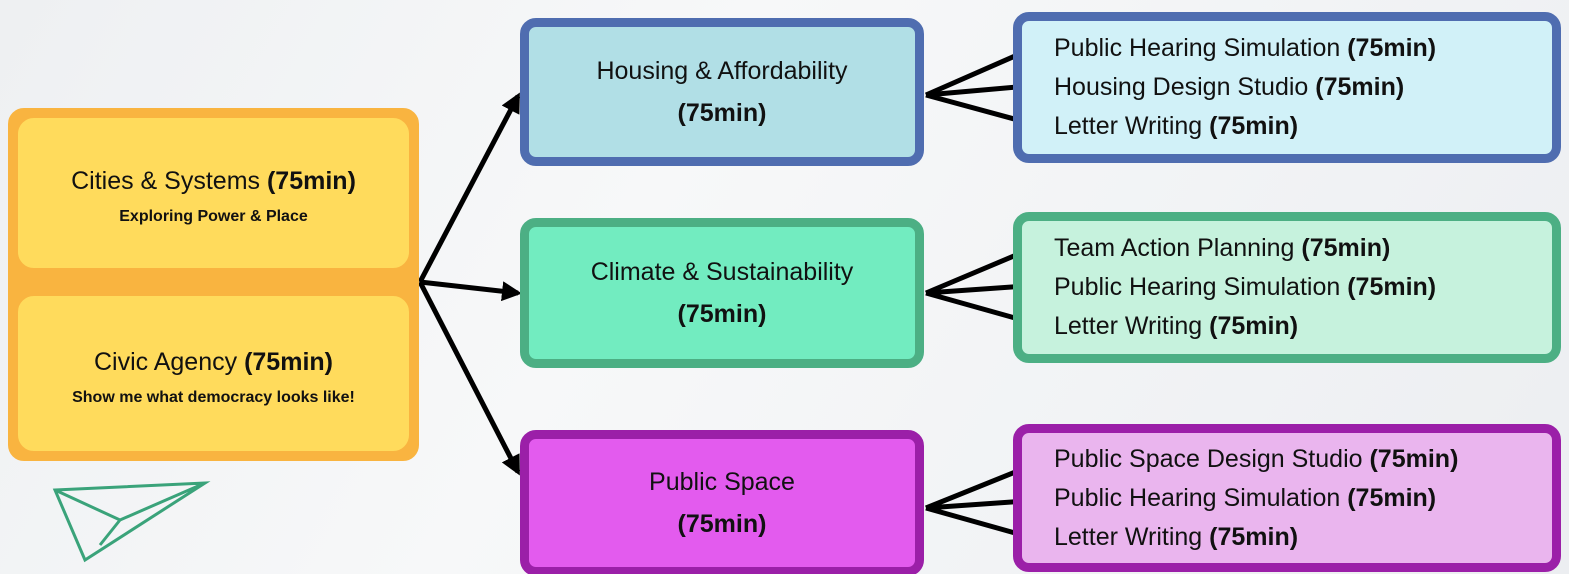 This screenshot has height=574, width=1569. I want to click on track-title: Public Space, so click(722, 482).